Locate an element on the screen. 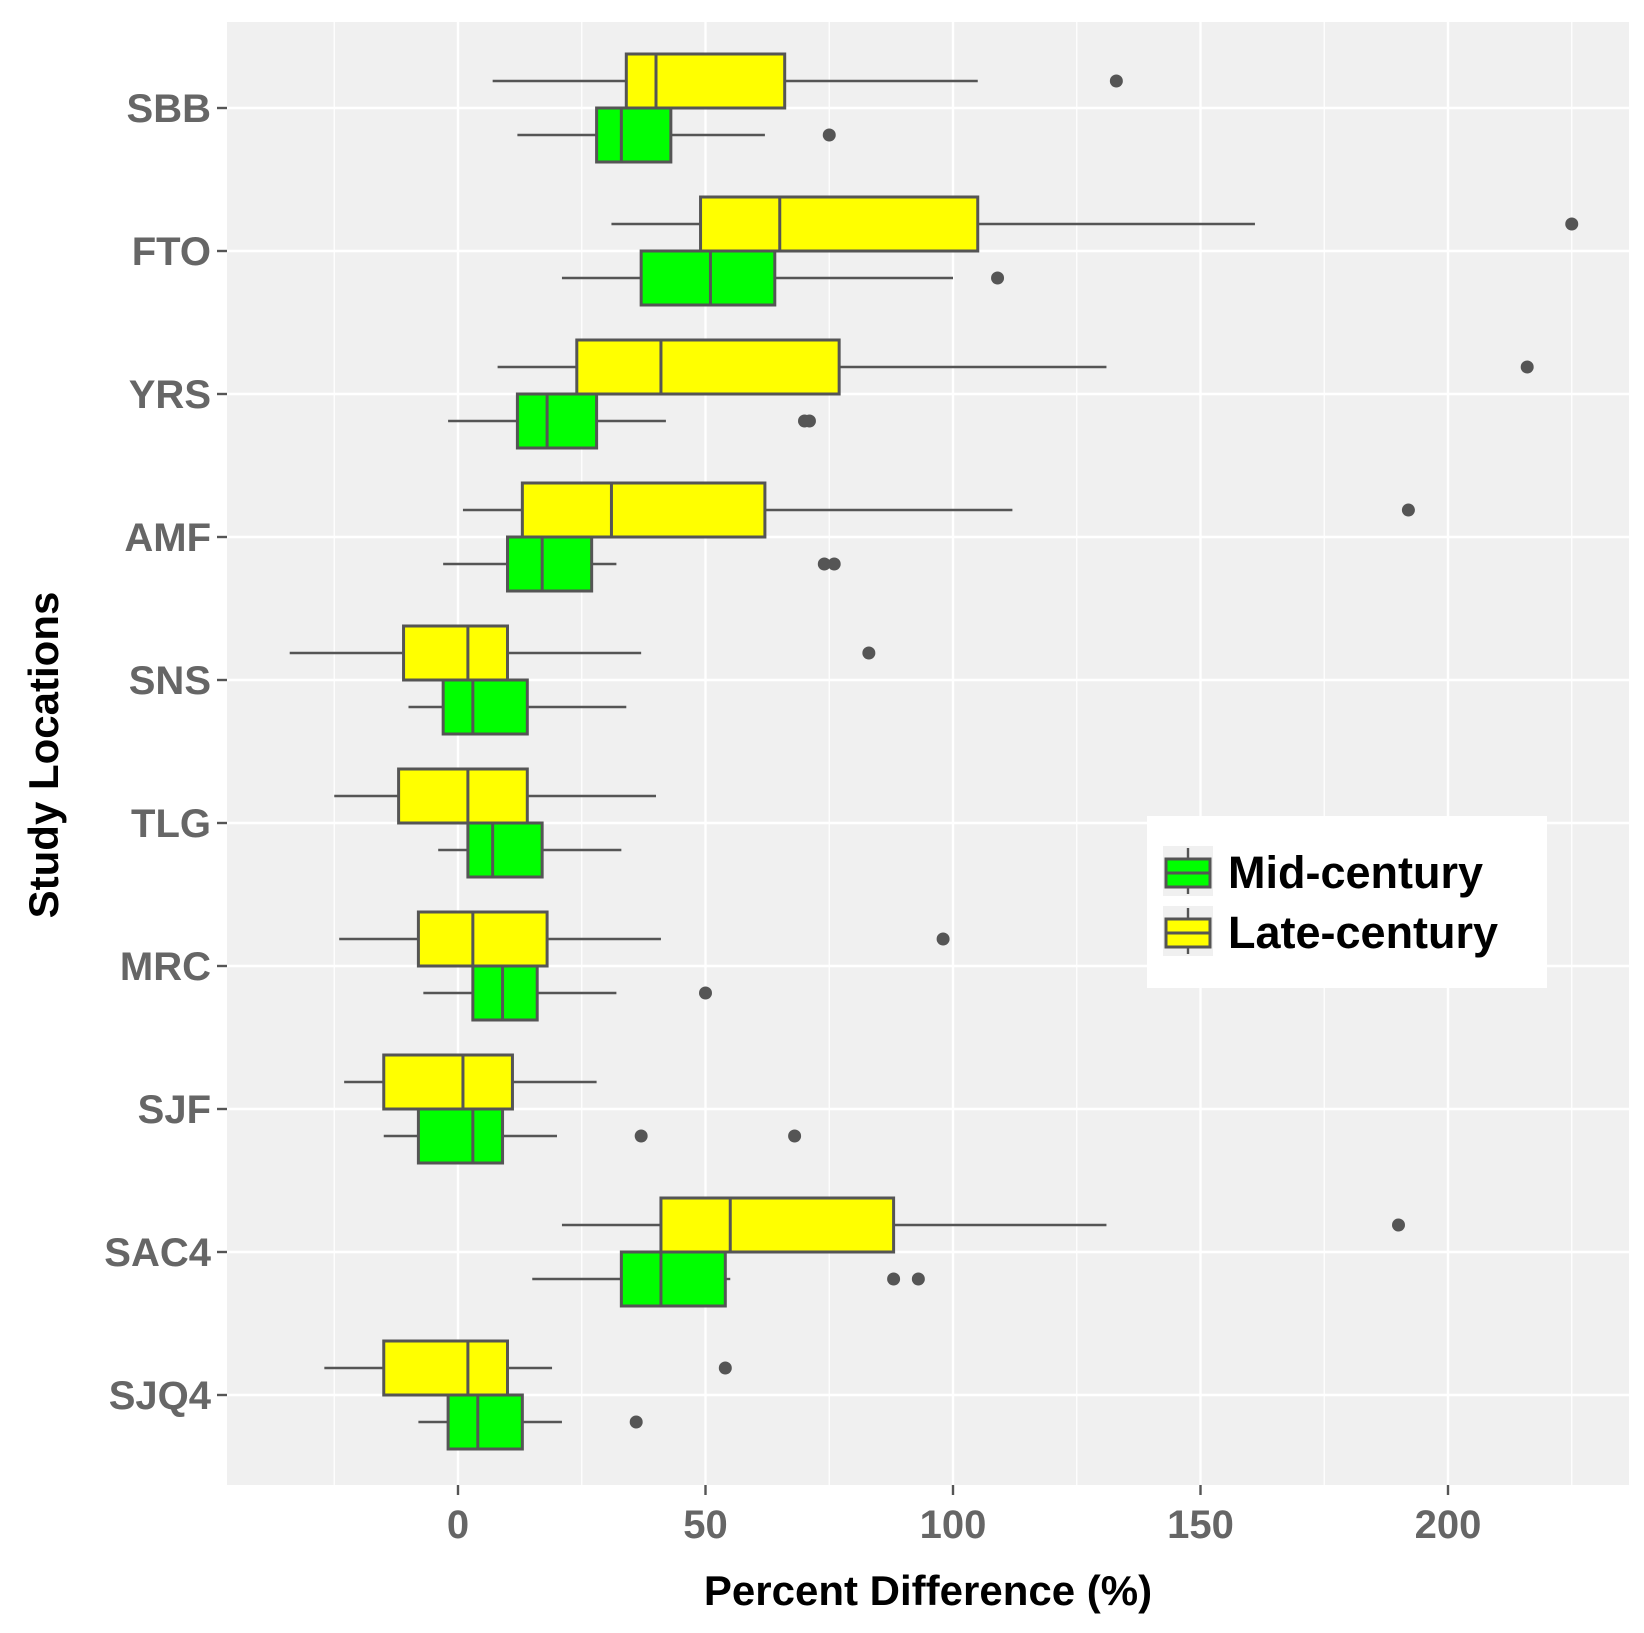 This screenshot has width=1644, height=1633. y-axis-title: Study Locations is located at coordinates (43, 755).